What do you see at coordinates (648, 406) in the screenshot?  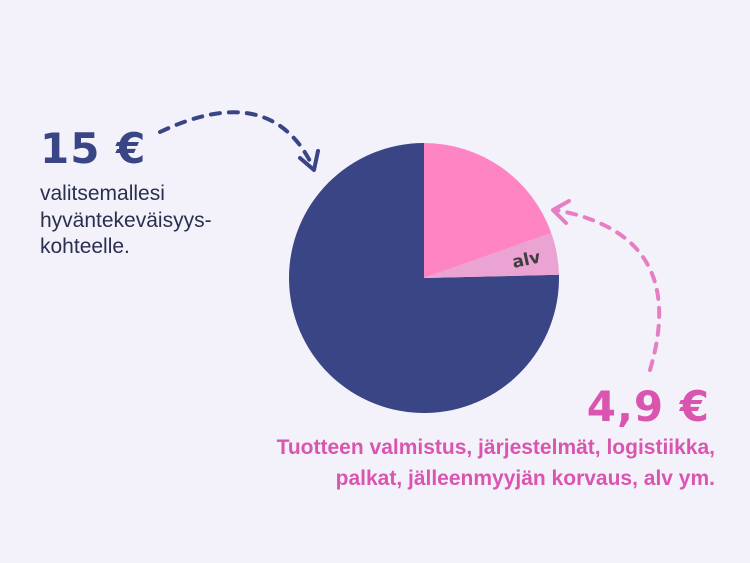 I see `costs-amount: 4,9 €` at bounding box center [648, 406].